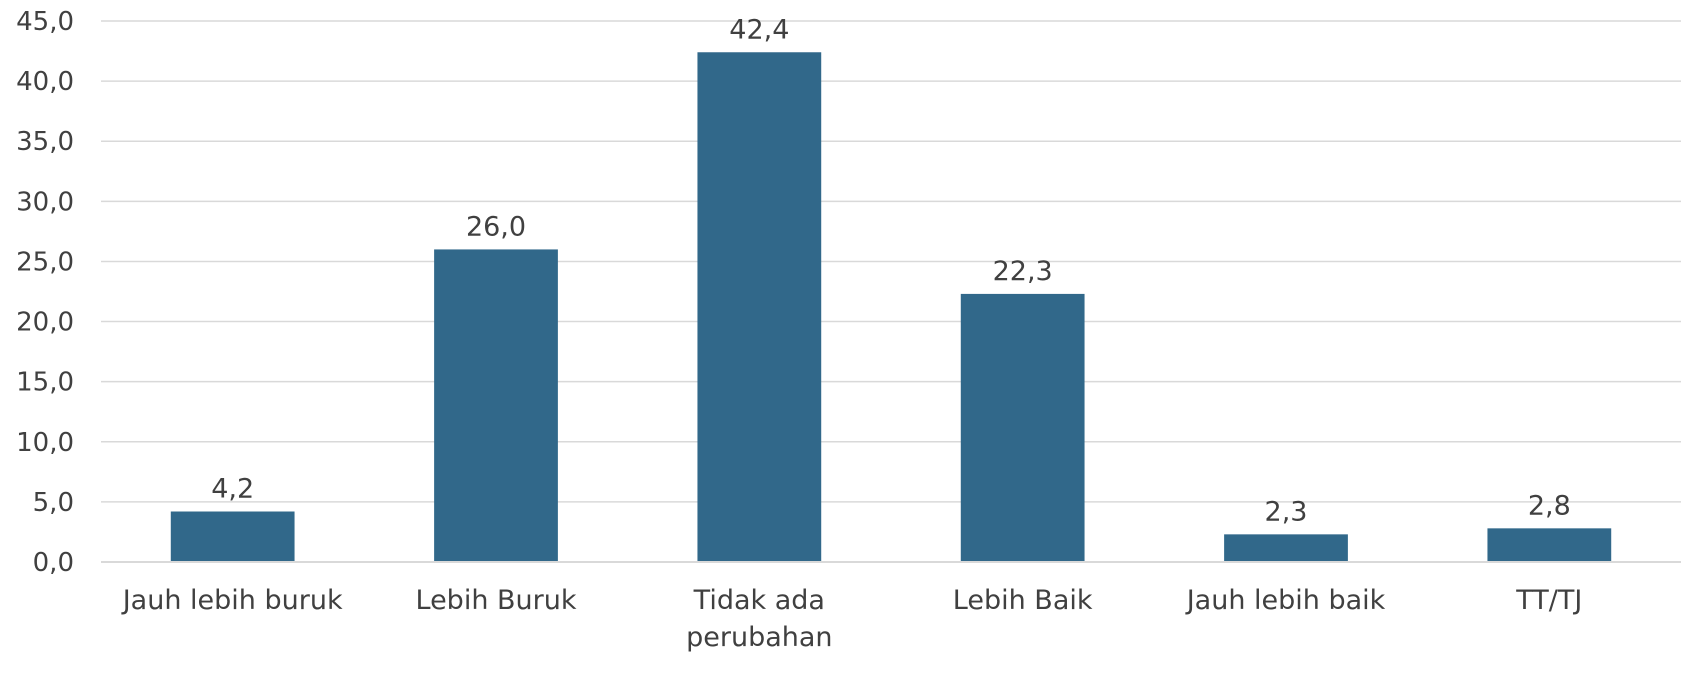  What do you see at coordinates (45, 22) in the screenshot?
I see `y-tick-label: 45,0` at bounding box center [45, 22].